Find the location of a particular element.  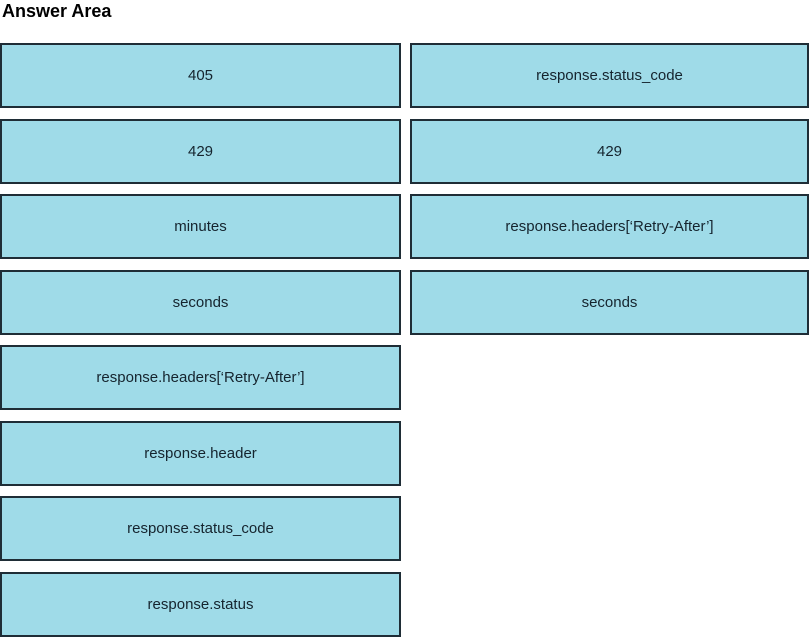

answer-slot-seconds: seconds is located at coordinates (609, 302).